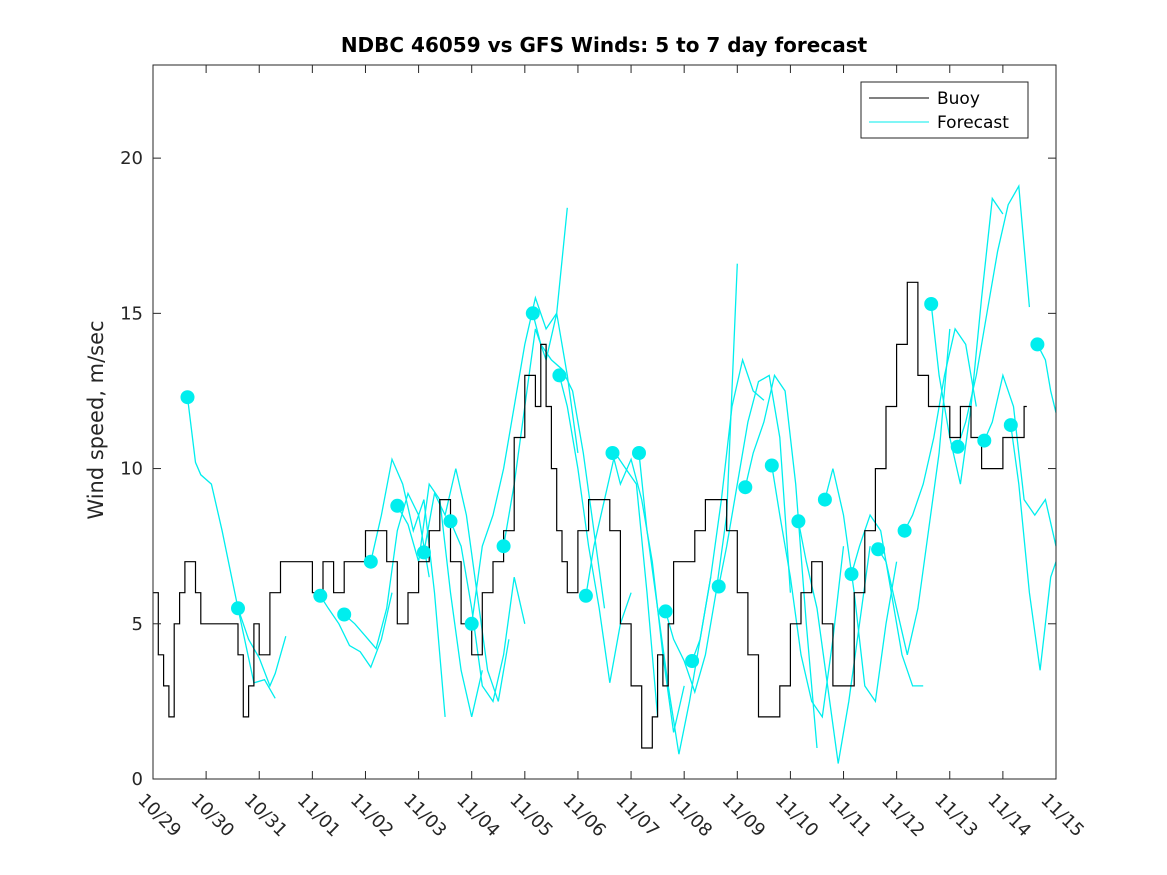 This screenshot has width=1167, height=875. What do you see at coordinates (131, 158) in the screenshot?
I see `y-tick-label-4: 20` at bounding box center [131, 158].